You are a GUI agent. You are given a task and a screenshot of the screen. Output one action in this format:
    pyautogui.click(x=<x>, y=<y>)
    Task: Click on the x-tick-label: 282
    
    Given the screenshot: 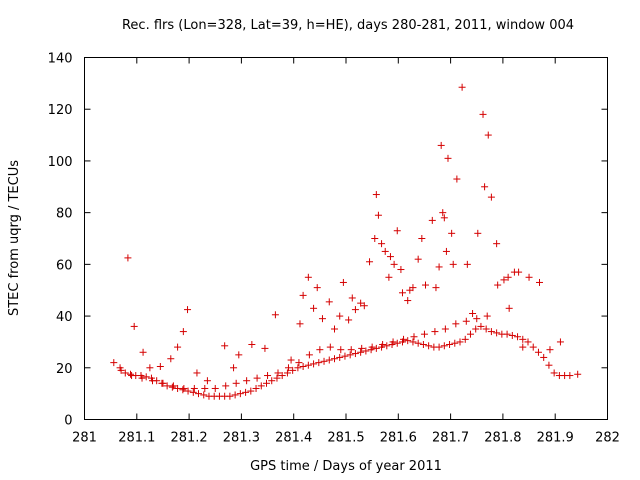 What is the action you would take?
    pyautogui.click(x=607, y=438)
    